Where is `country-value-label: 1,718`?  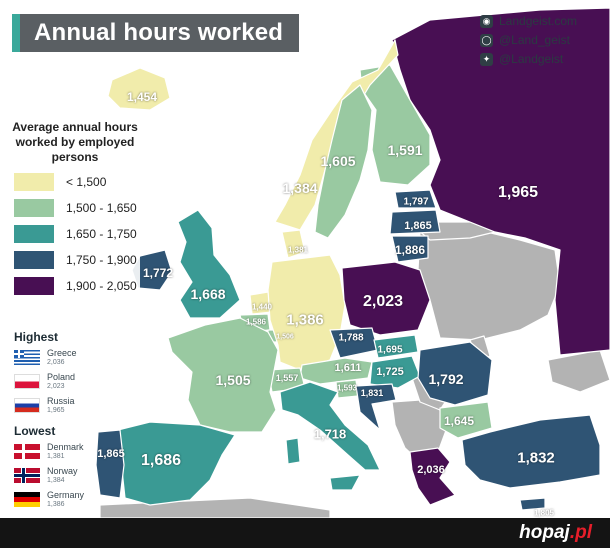
country-value-label: 1,718 is located at coordinates (330, 434).